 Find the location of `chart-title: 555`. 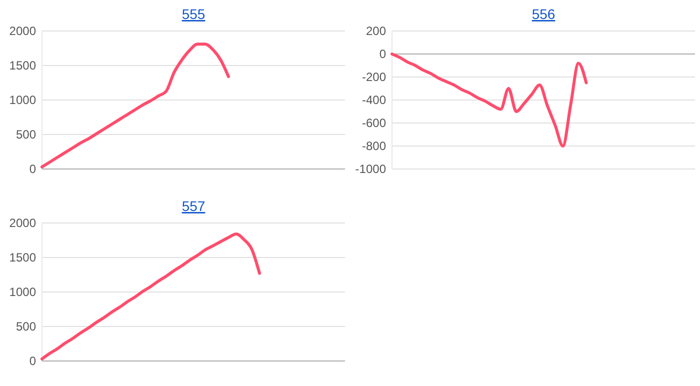

chart-title: 555 is located at coordinates (194, 14).